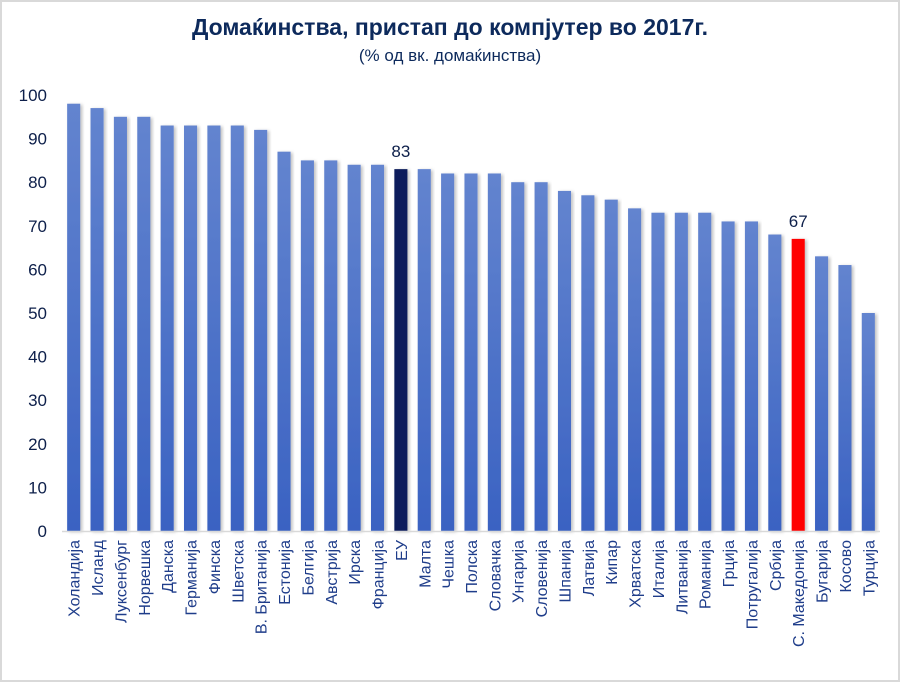 The image size is (900, 682). What do you see at coordinates (37, 313) in the screenshot?
I see `y-tick-label: 50` at bounding box center [37, 313].